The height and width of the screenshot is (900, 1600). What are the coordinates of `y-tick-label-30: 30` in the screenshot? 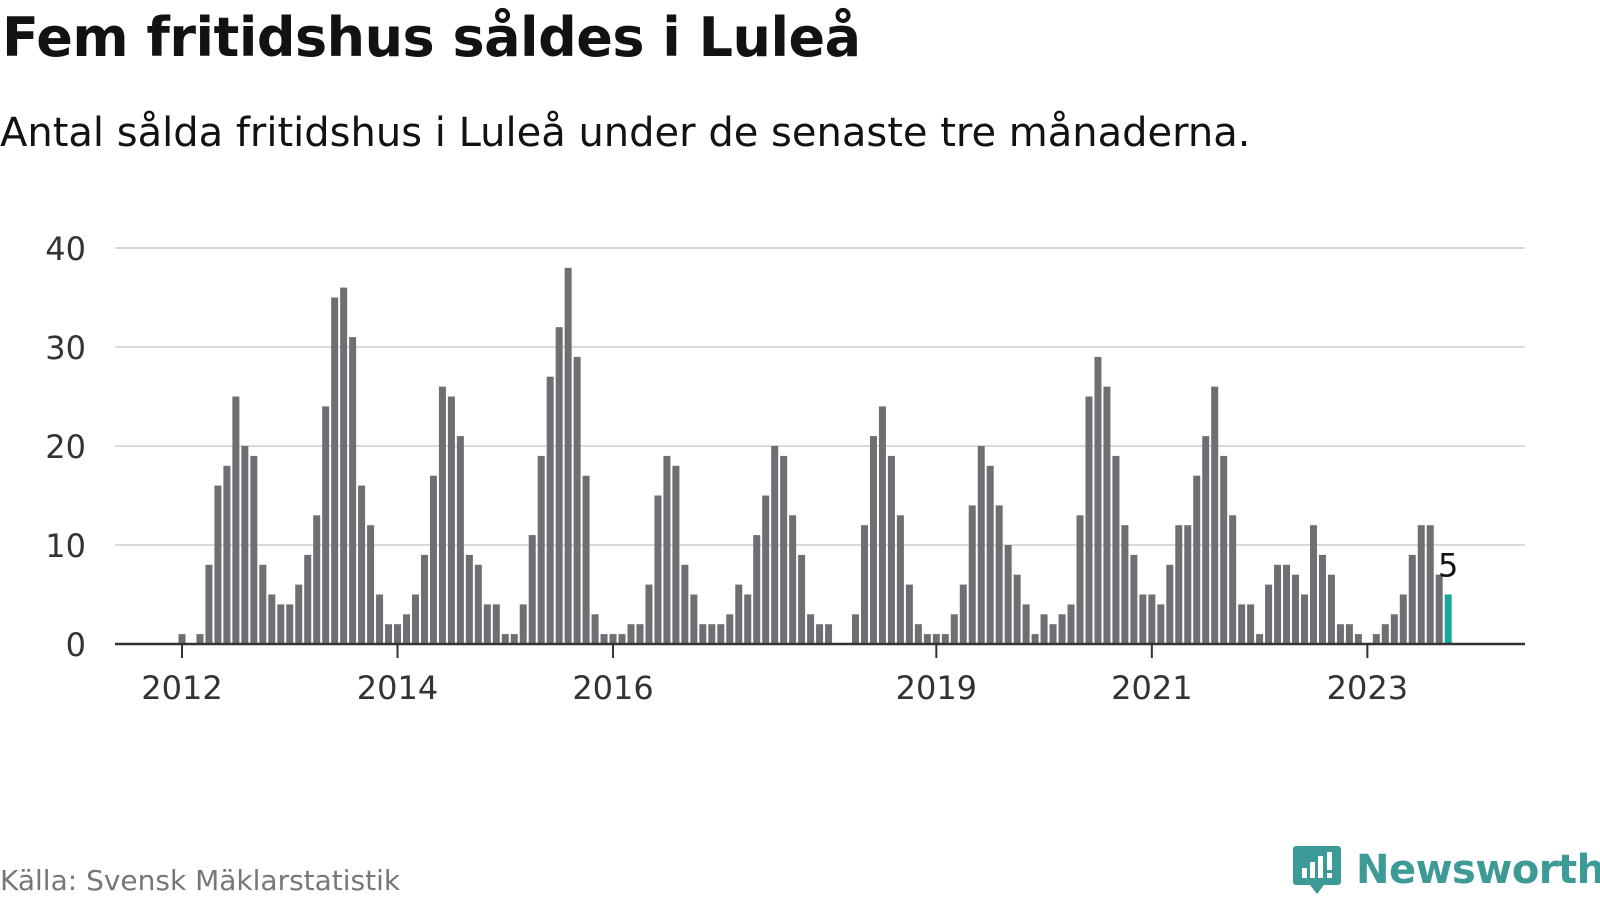 It's located at (65, 348).